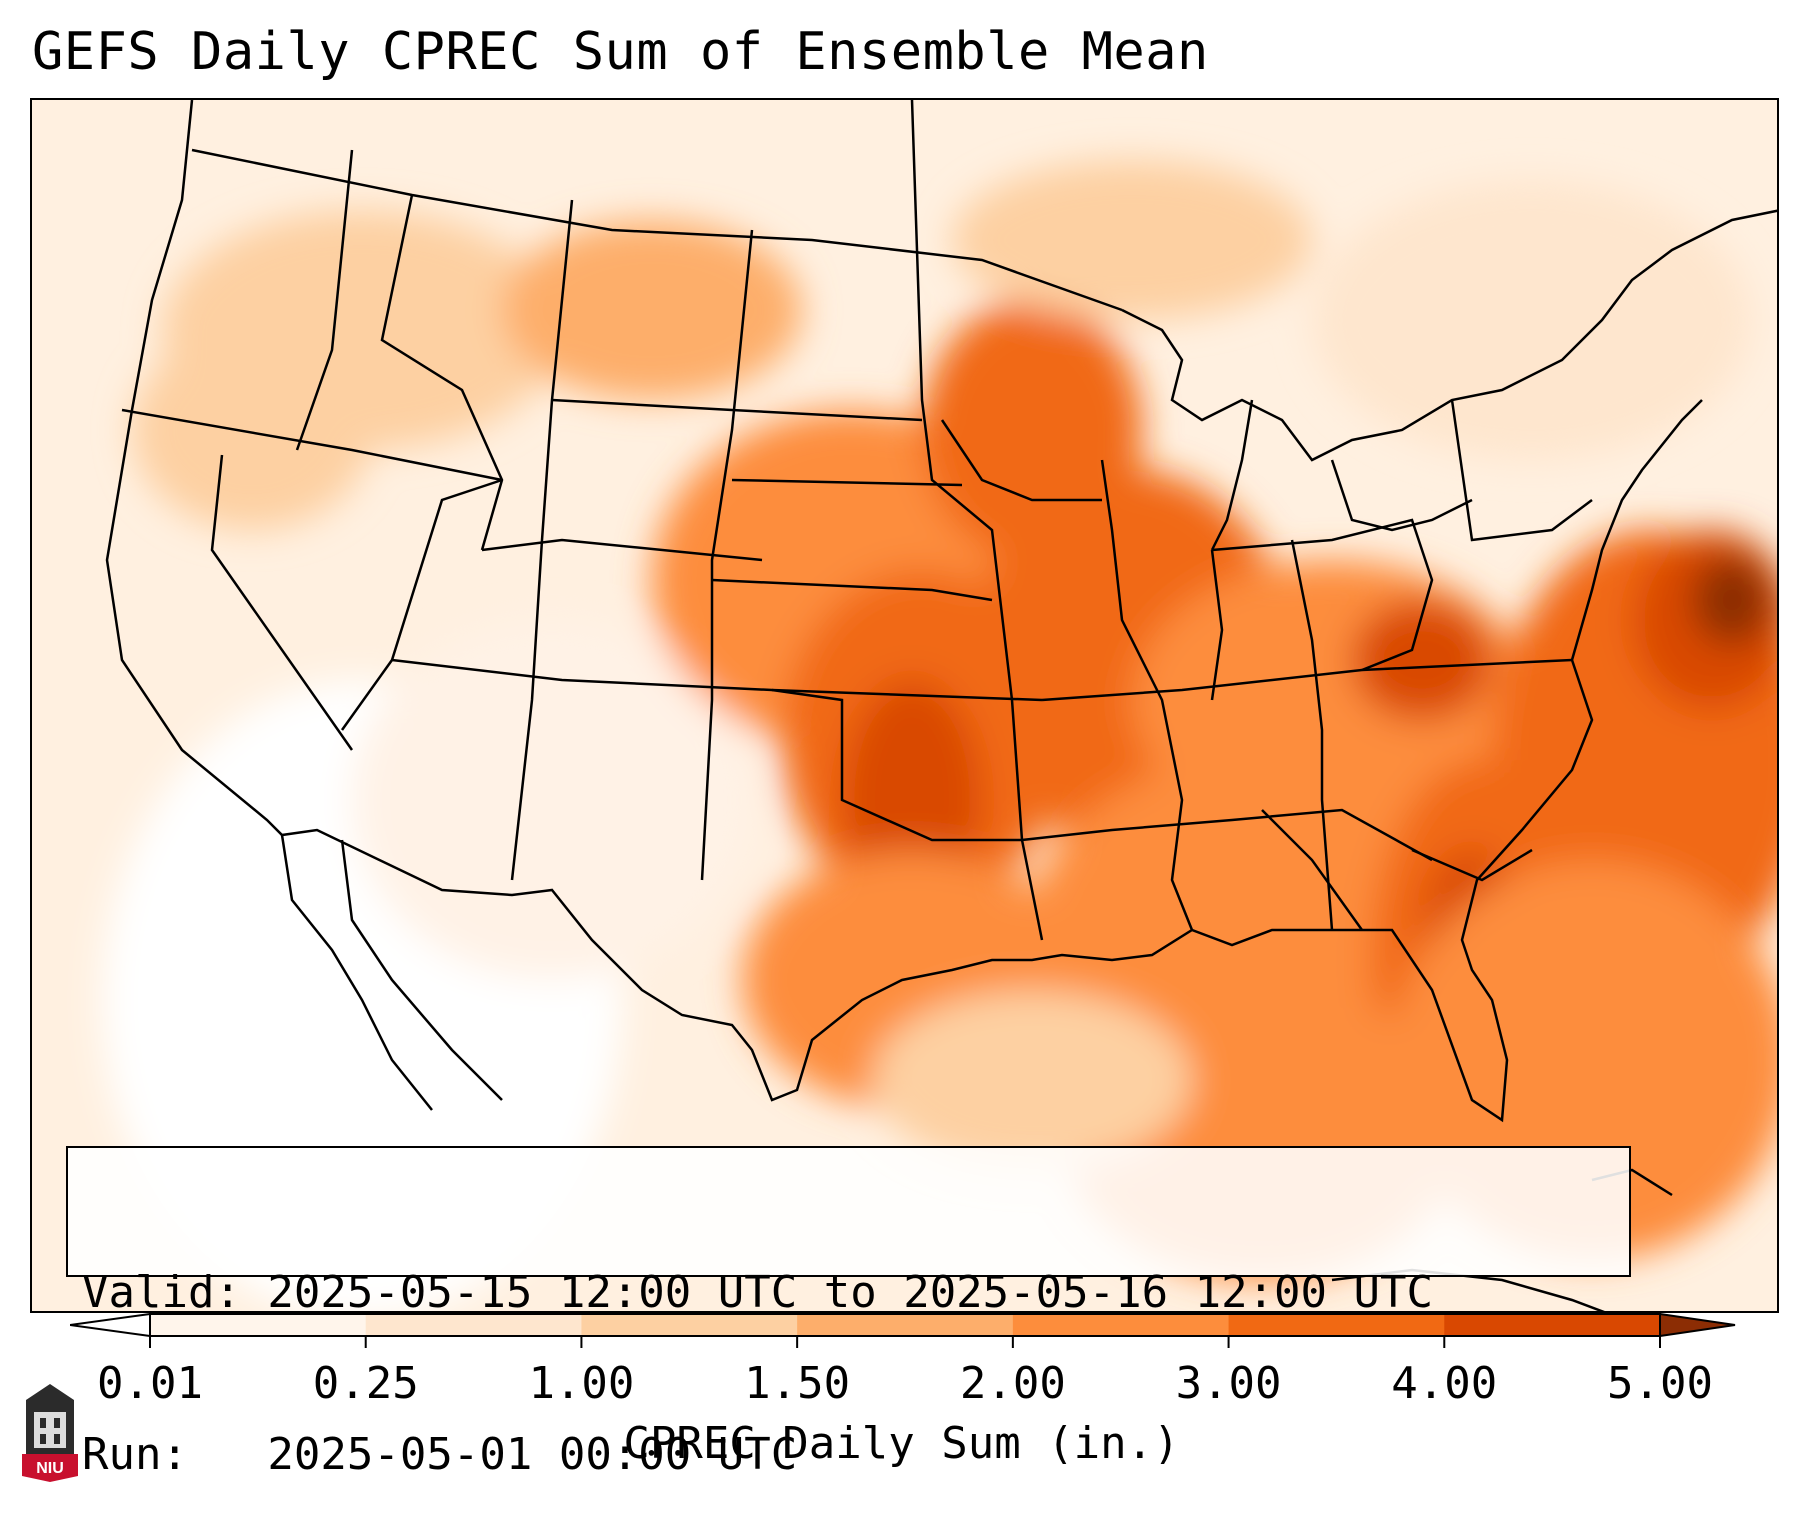  What do you see at coordinates (901, 1443) in the screenshot?
I see `colorbar-label: CPREC Daily Sum (in.)` at bounding box center [901, 1443].